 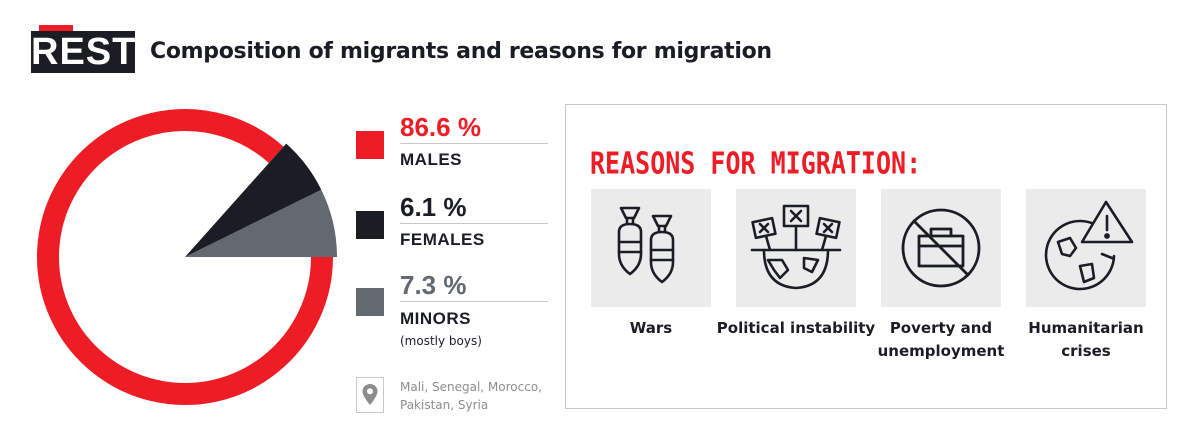 I want to click on bombs-icon, so click(x=646, y=245).